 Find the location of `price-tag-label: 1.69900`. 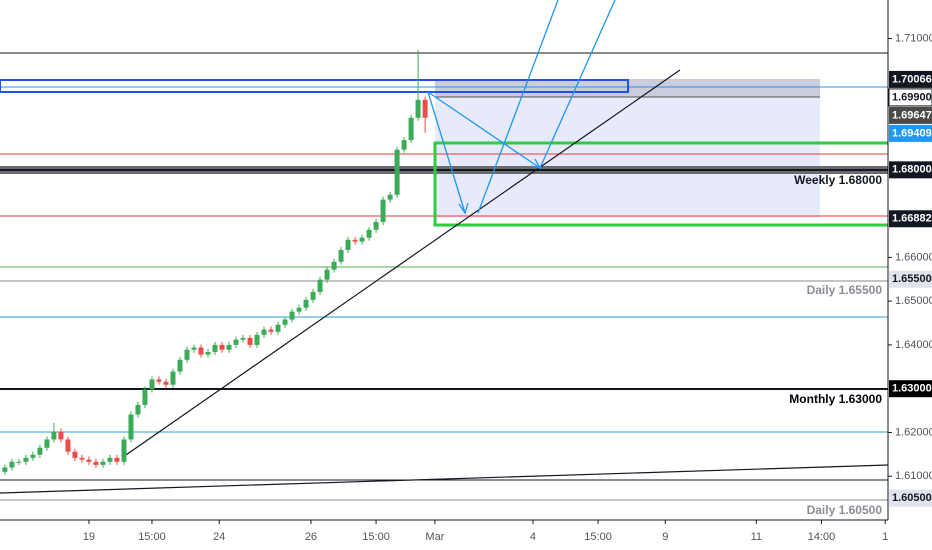

price-tag-label: 1.69900 is located at coordinates (912, 97).